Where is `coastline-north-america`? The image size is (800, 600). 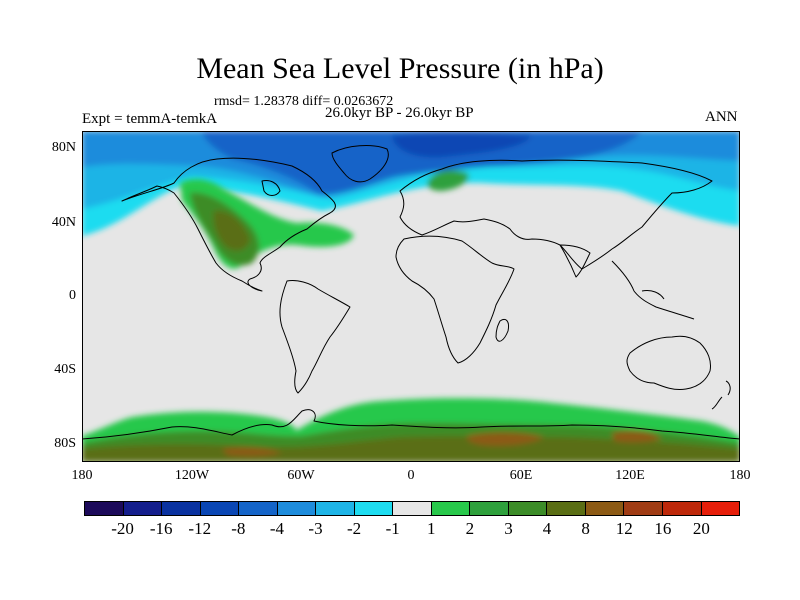 coastline-north-america is located at coordinates (228, 224).